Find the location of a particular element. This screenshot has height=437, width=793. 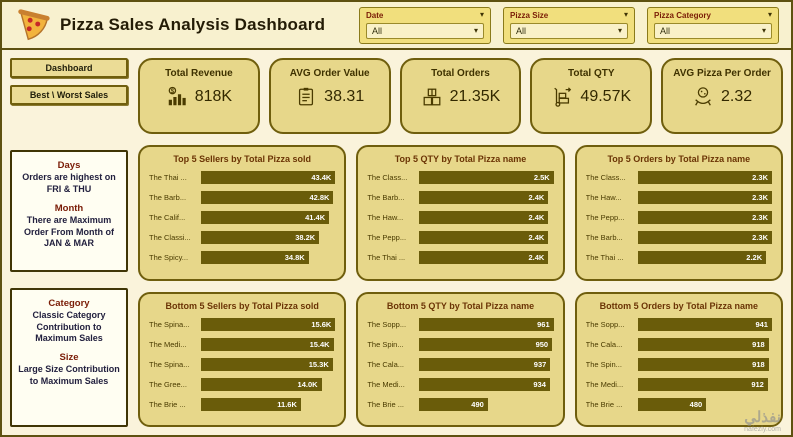

bar-row: The Spin... 950 is located at coordinates (460, 344).